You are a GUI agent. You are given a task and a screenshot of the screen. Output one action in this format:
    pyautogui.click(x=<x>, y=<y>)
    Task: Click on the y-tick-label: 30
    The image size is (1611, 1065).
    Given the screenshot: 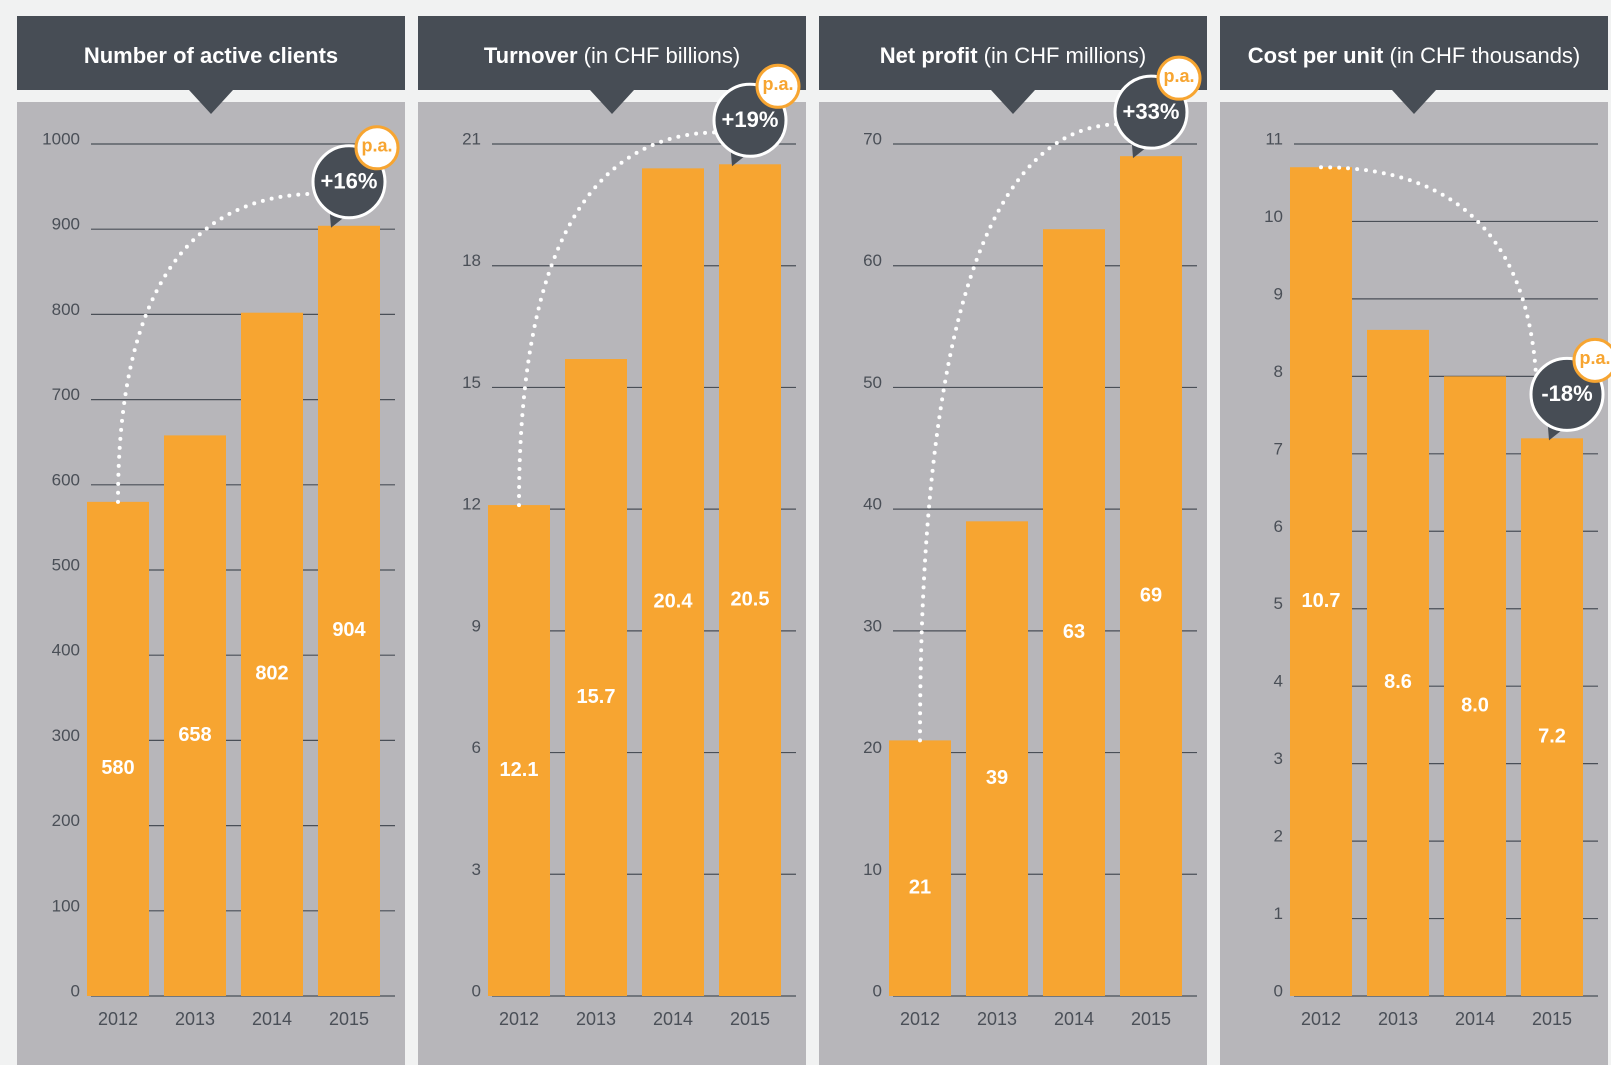 What is the action you would take?
    pyautogui.click(x=872, y=625)
    